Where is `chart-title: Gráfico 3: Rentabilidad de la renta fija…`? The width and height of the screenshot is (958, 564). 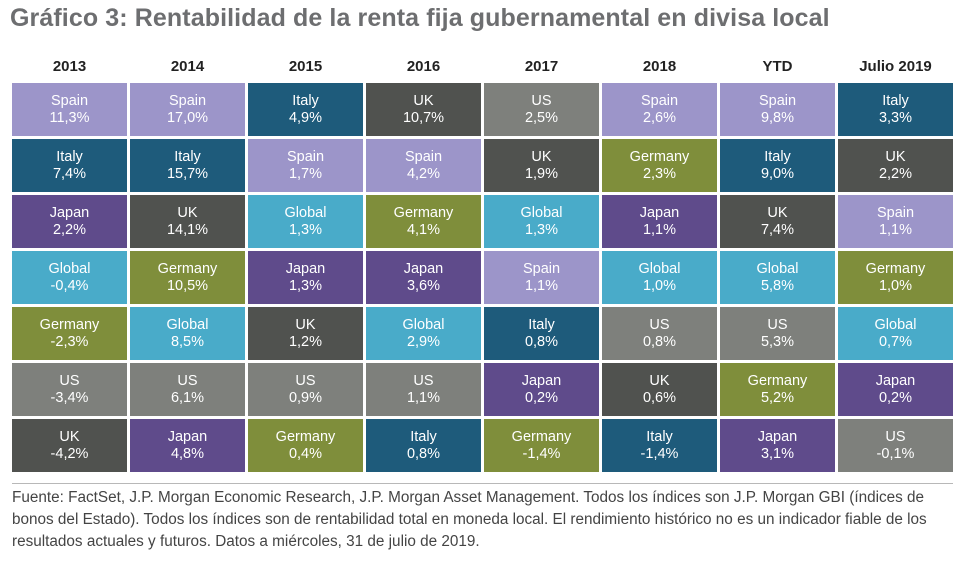
chart-title: Gráfico 3: Rentabilidad de la renta fija… is located at coordinates (420, 18).